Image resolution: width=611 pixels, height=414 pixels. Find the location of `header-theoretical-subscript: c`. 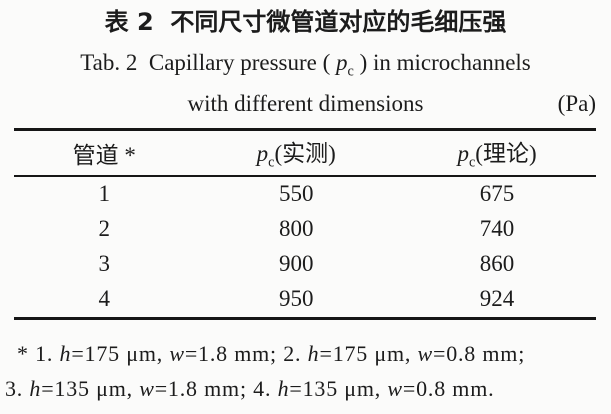

header-theoretical-subscript: c is located at coordinates (472, 162).